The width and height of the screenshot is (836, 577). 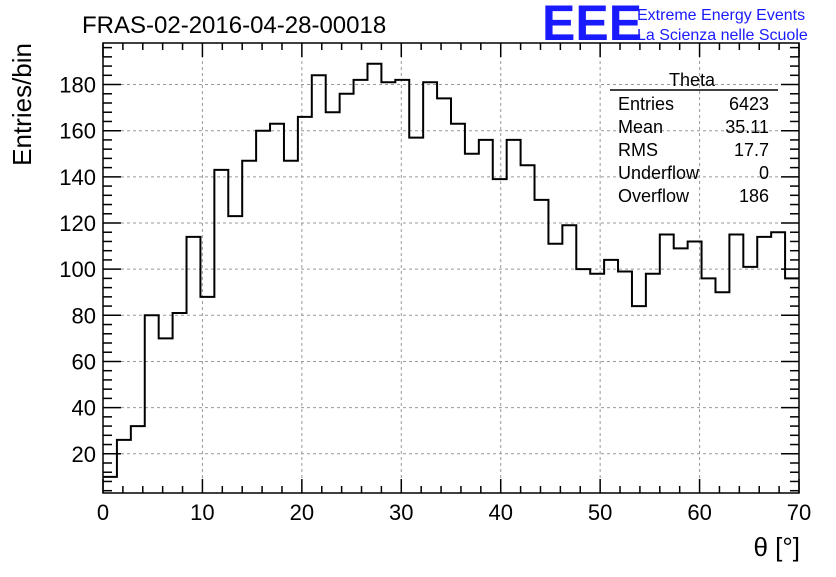 What do you see at coordinates (764, 173) in the screenshot?
I see `stats-value: 0` at bounding box center [764, 173].